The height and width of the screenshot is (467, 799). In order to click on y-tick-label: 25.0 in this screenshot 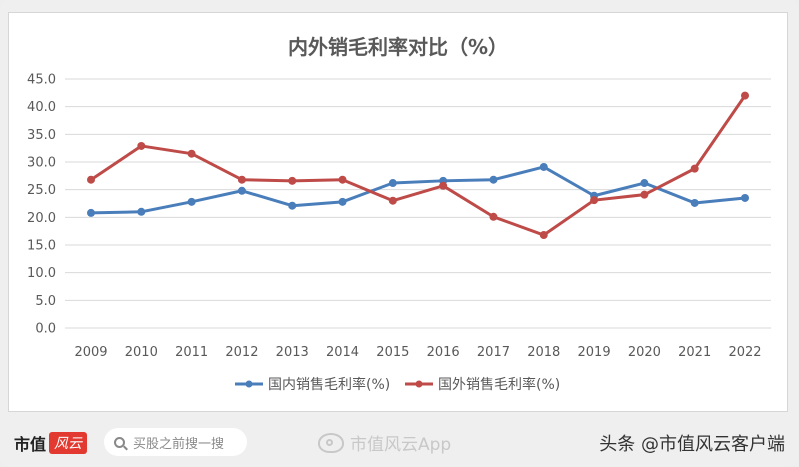, I will do `click(41, 190)`.